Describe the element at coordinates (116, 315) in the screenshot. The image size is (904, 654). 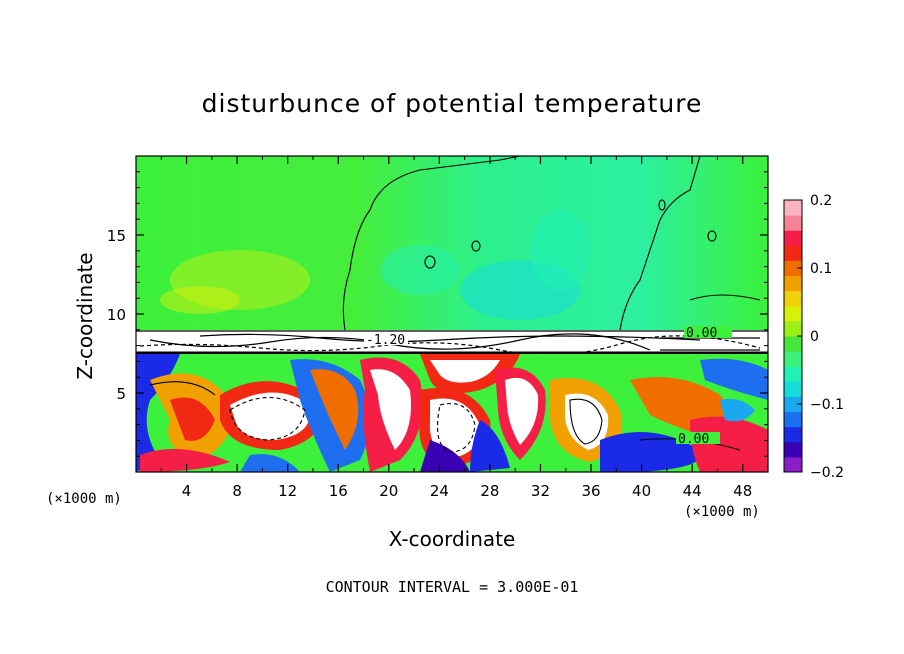
I see `y-tick-label: 10` at that location.